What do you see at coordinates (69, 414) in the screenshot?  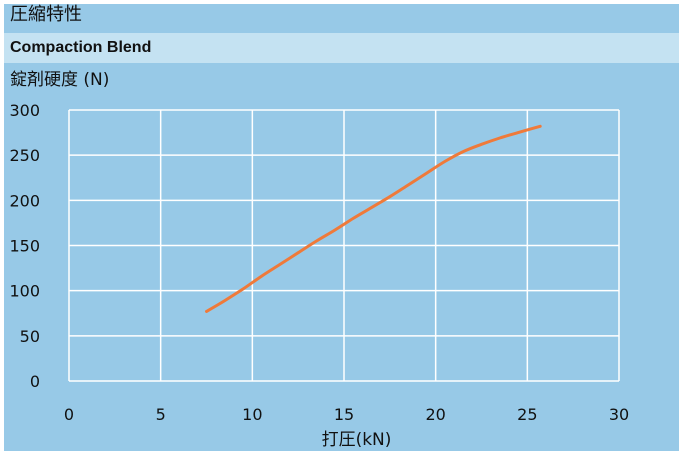 I see `x-tick-label: 0` at bounding box center [69, 414].